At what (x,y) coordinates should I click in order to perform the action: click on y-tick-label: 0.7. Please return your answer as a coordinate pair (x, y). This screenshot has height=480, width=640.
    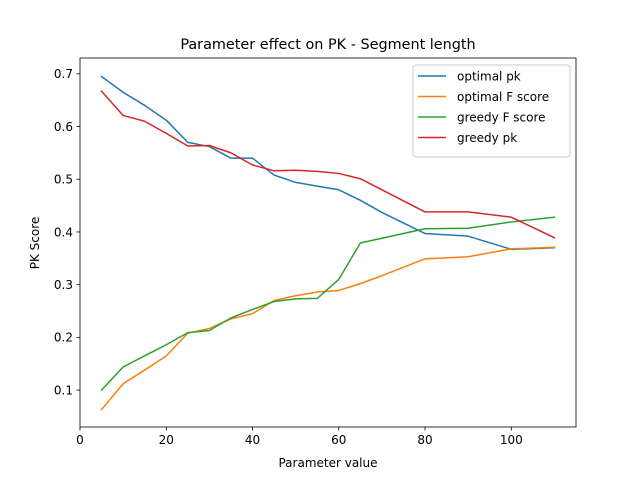
    Looking at the image, I should click on (63, 74).